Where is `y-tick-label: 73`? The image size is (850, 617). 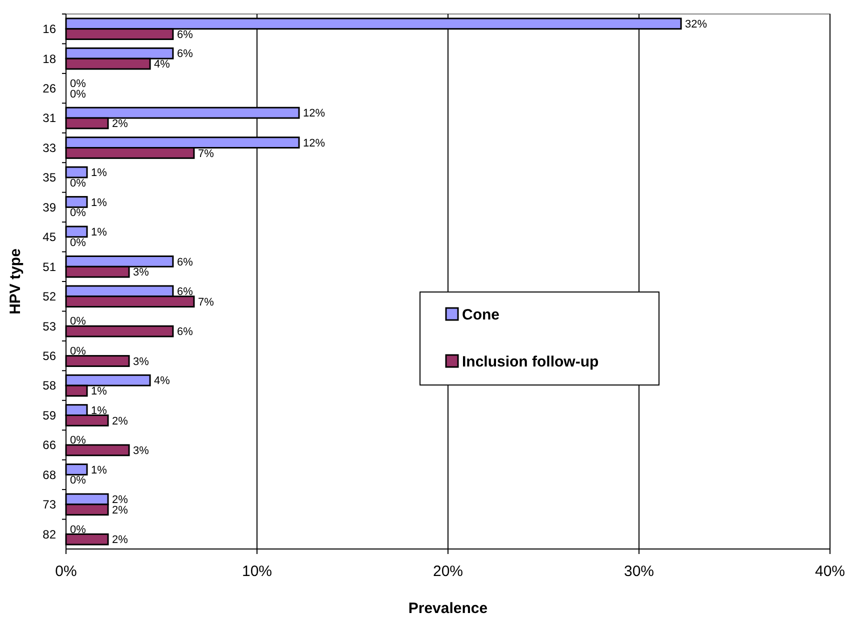 y-tick-label: 73 is located at coordinates (49, 505).